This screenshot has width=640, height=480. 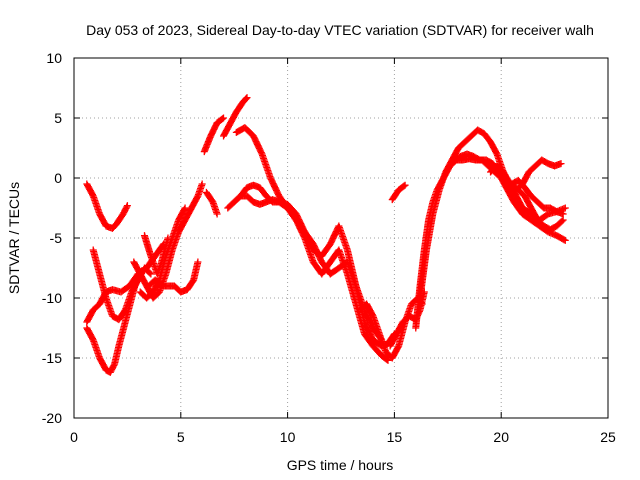 What do you see at coordinates (52, 418) in the screenshot?
I see `y-tick-label: -20` at bounding box center [52, 418].